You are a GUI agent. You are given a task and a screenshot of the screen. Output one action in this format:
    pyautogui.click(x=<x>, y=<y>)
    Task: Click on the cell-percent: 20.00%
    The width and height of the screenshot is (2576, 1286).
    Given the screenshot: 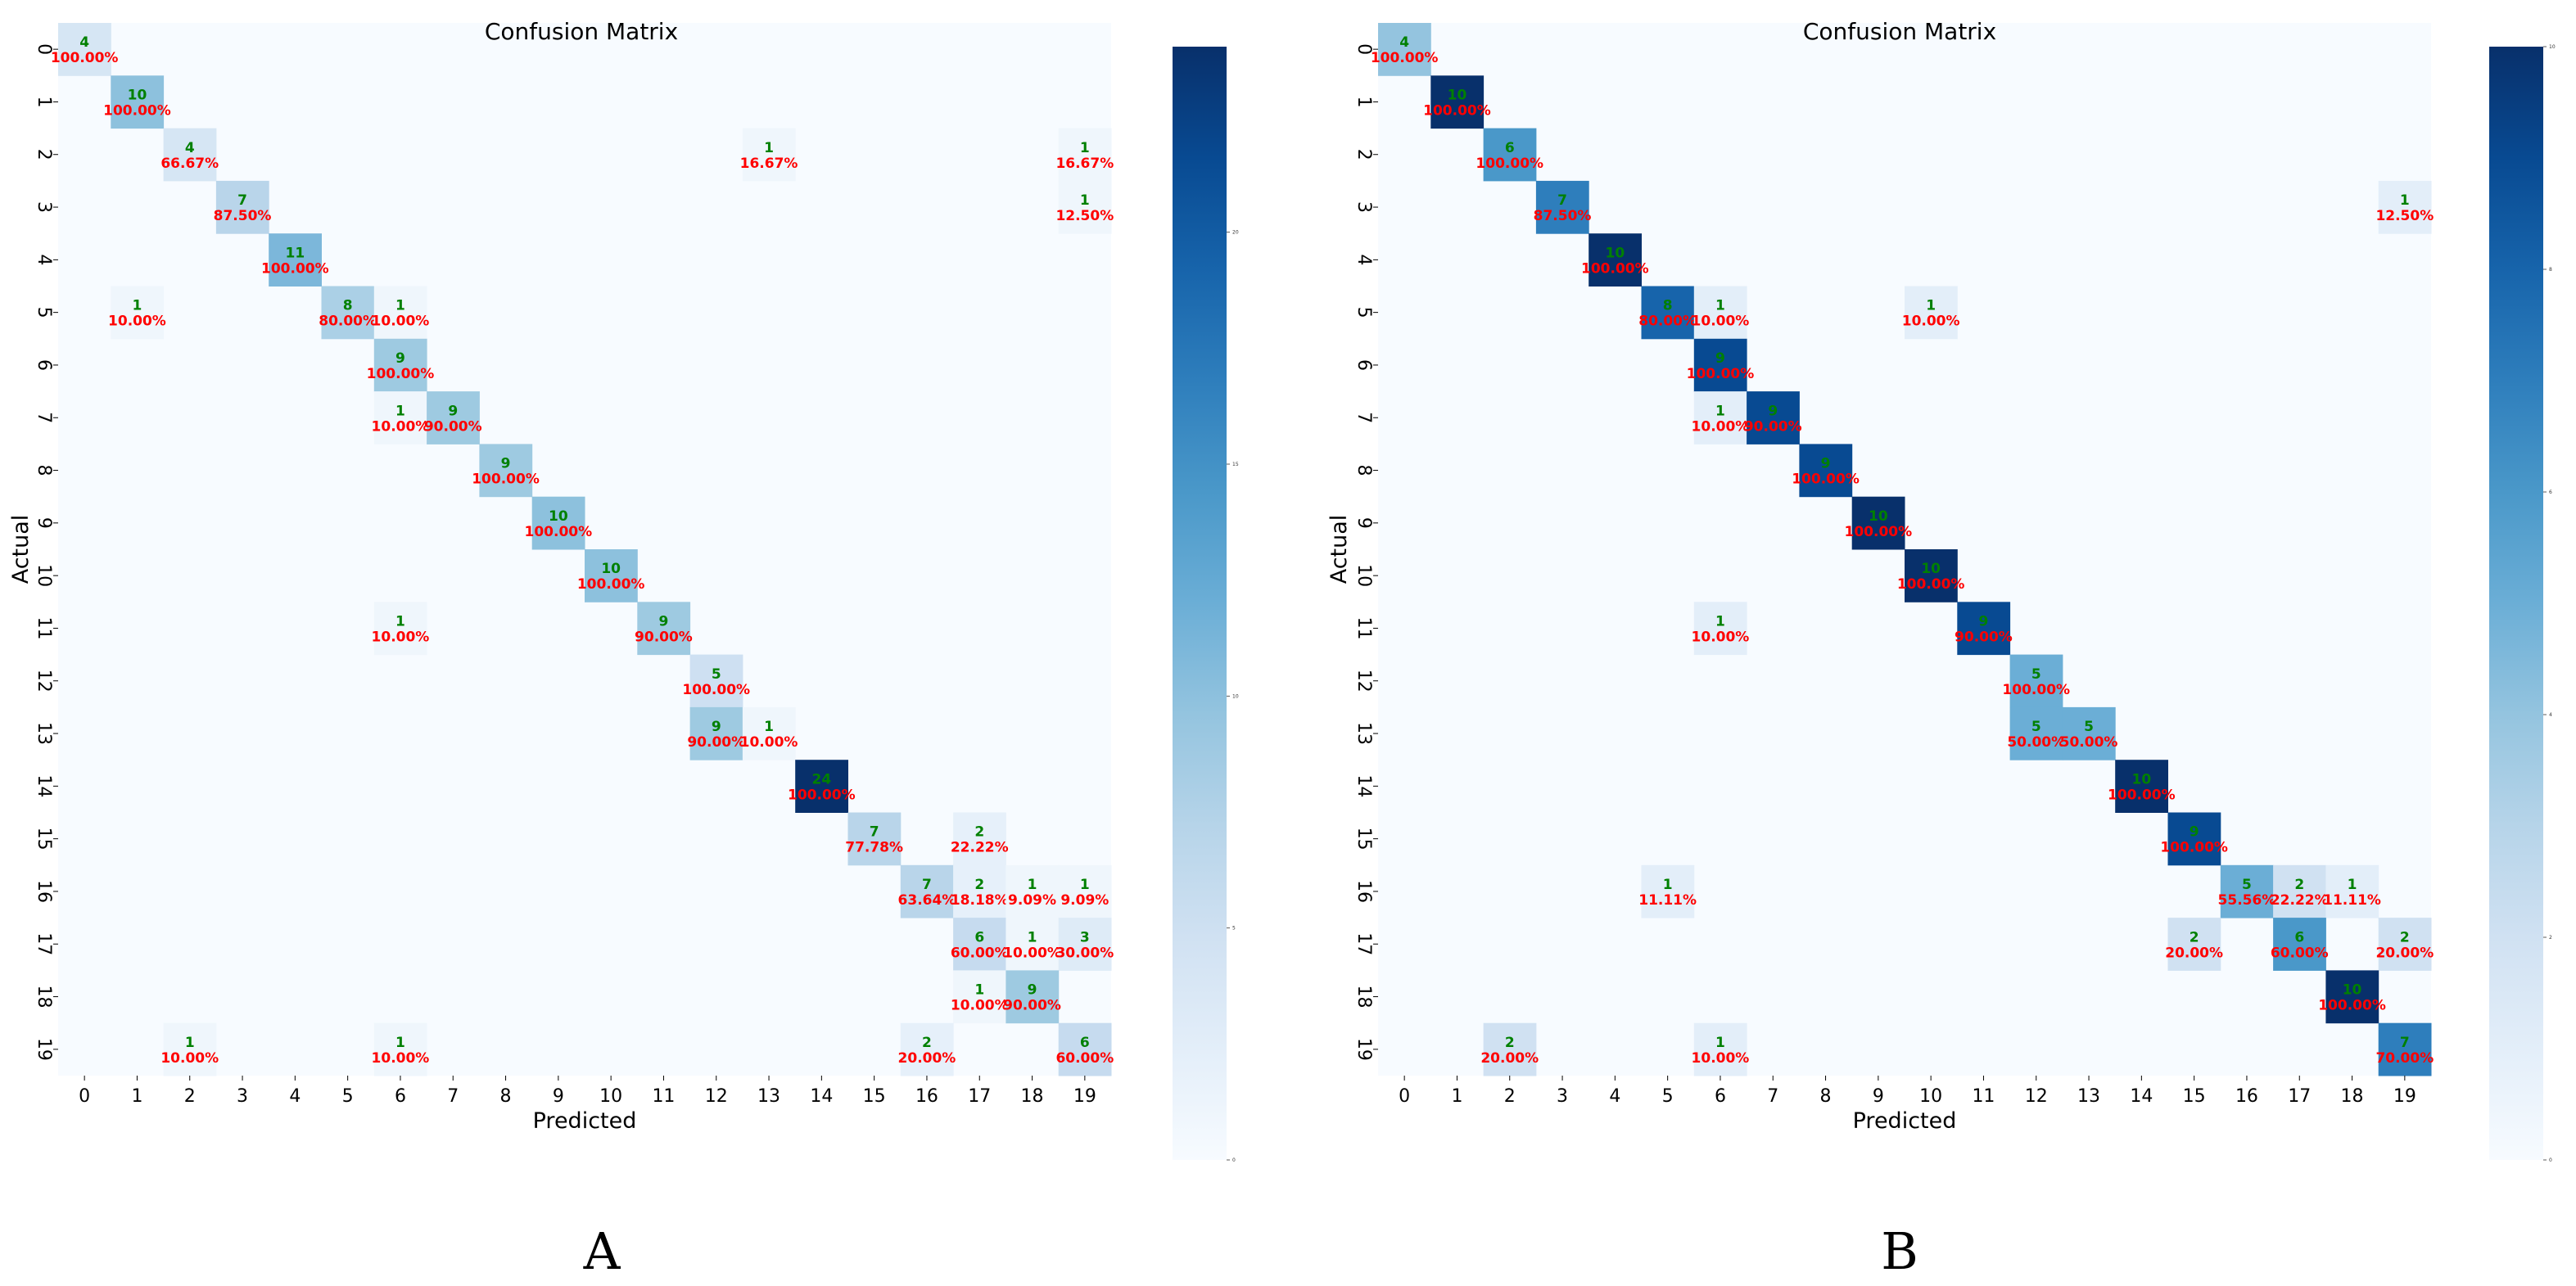 What is the action you would take?
    pyautogui.click(x=2194, y=953)
    